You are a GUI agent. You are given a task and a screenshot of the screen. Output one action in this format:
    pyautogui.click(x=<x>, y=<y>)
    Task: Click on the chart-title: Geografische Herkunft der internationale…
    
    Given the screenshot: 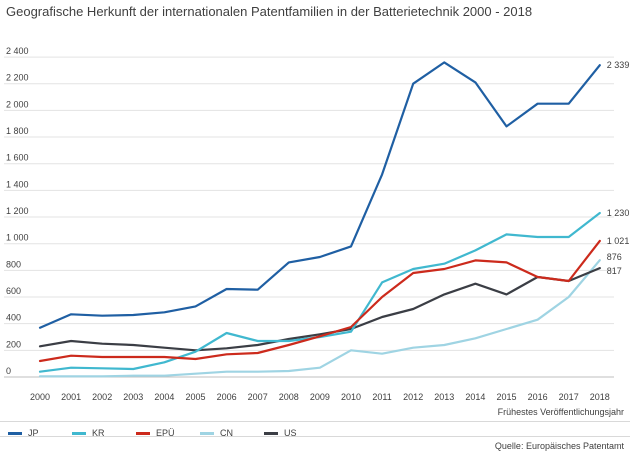 What is the action you would take?
    pyautogui.click(x=269, y=11)
    